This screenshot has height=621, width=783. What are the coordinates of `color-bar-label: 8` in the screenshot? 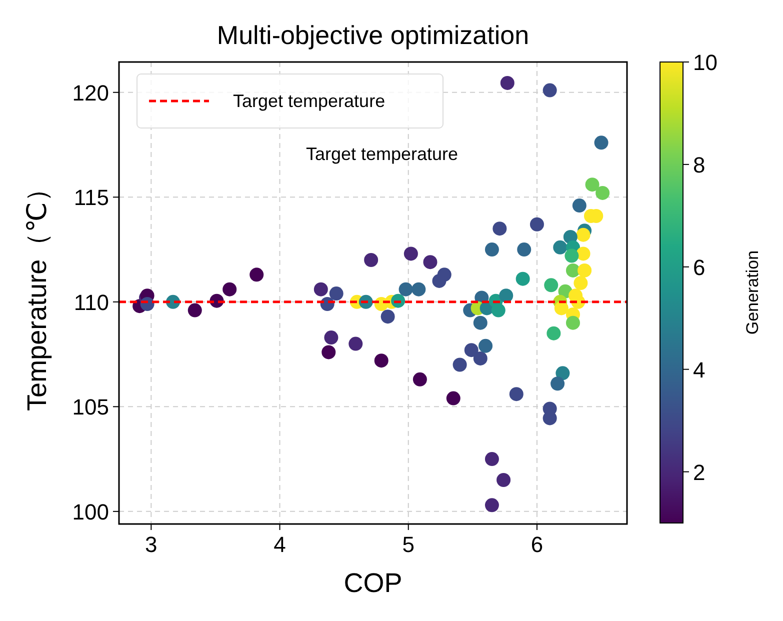 It's located at (699, 165).